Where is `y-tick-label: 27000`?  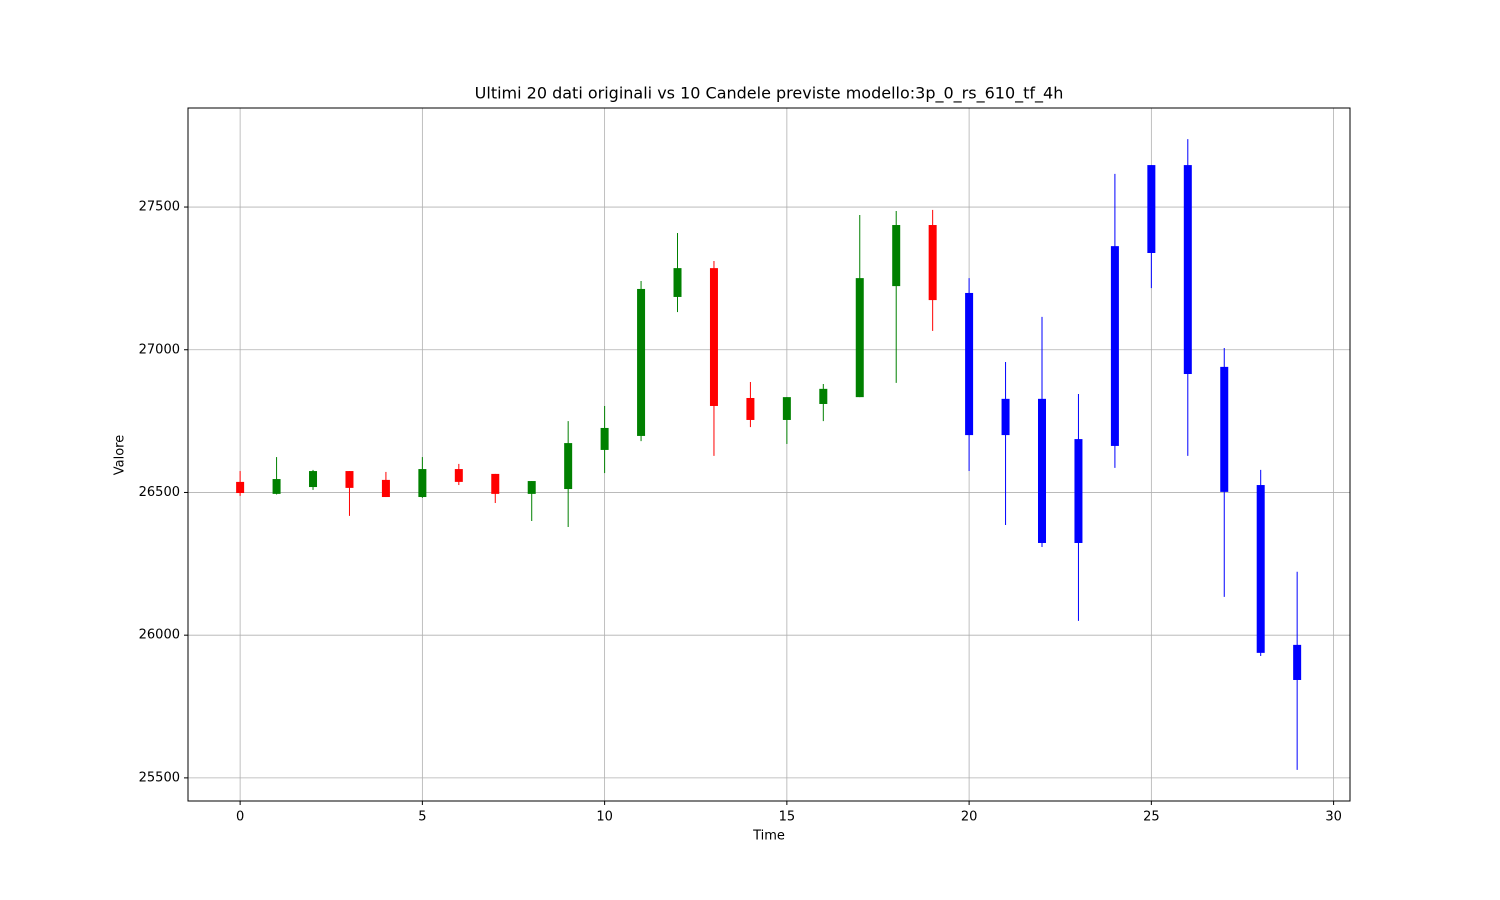
y-tick-label: 27000 is located at coordinates (159, 349).